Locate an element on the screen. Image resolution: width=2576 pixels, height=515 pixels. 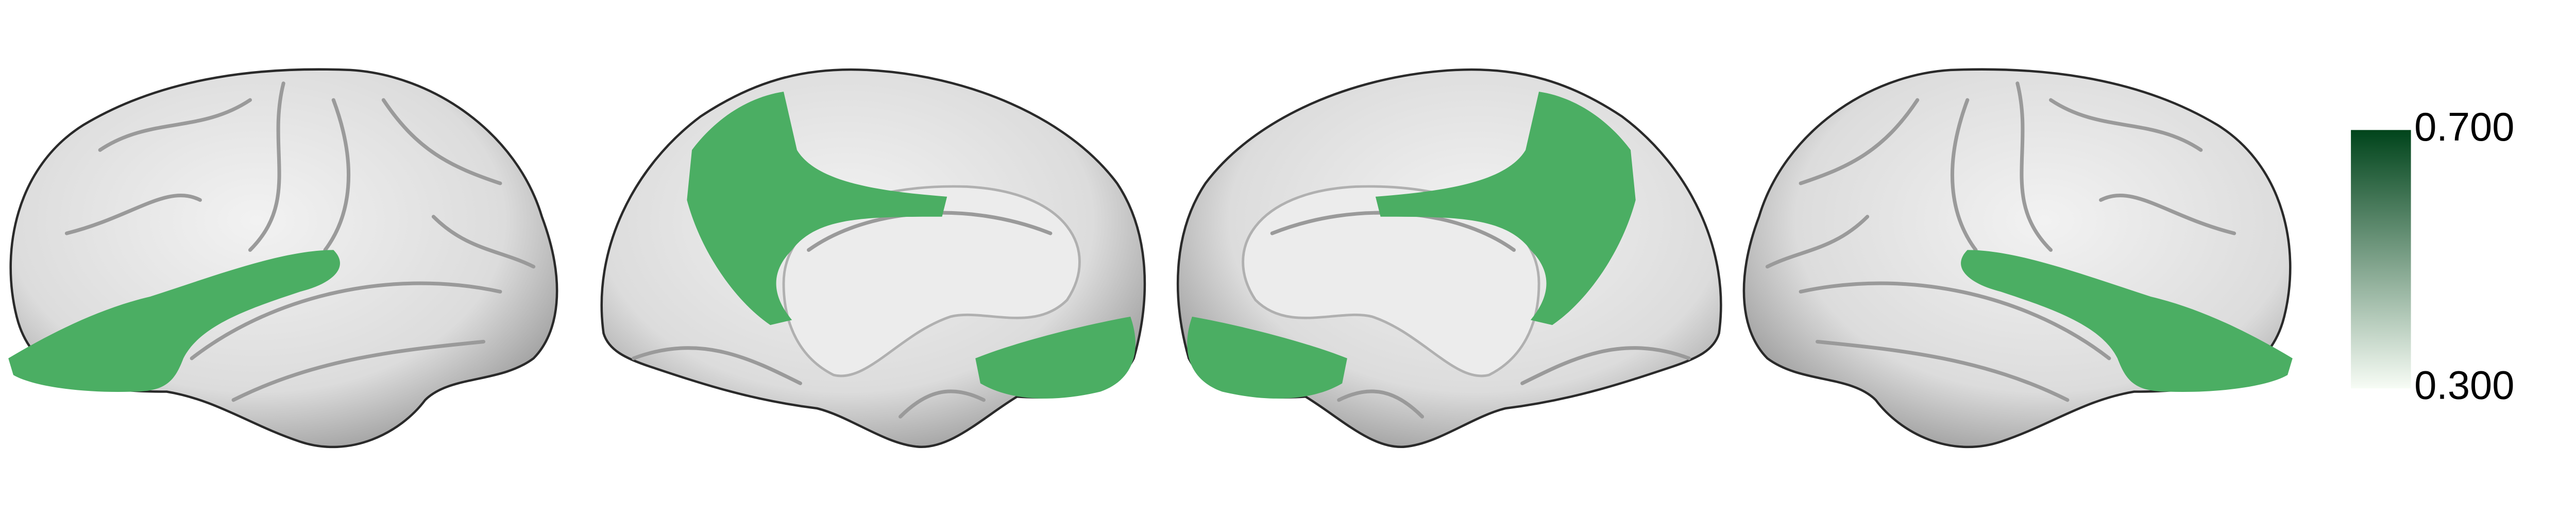
colorbar-min-label: 0.300 is located at coordinates (2464, 386).